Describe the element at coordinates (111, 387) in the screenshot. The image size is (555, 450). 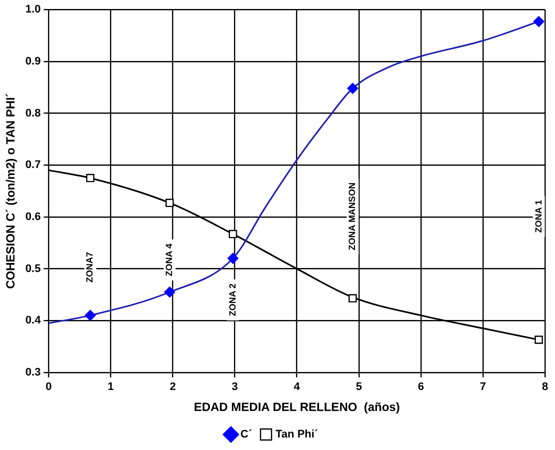
I see `x-tick-label: 1` at that location.